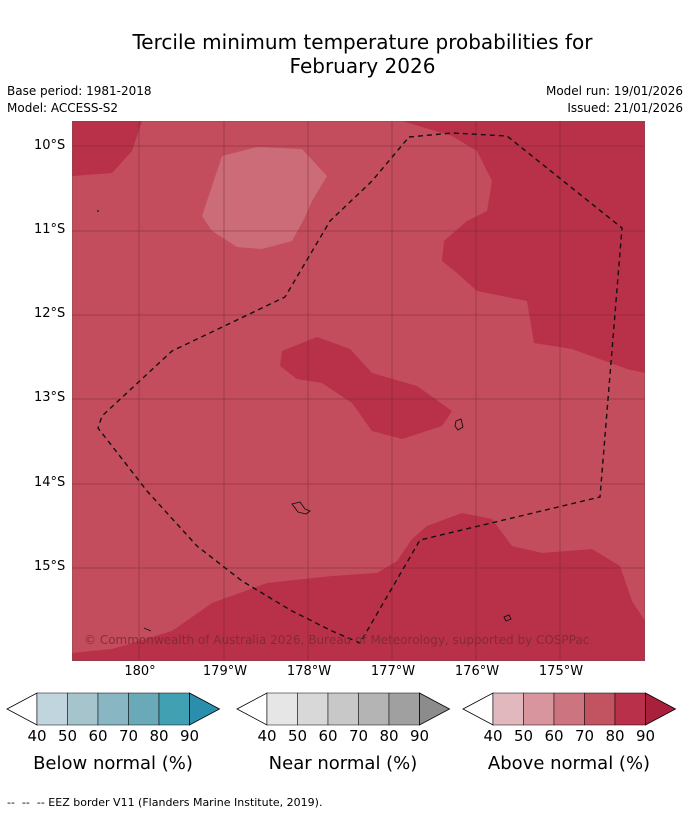  I want to click on above-80-region-nw, so click(107, 148).